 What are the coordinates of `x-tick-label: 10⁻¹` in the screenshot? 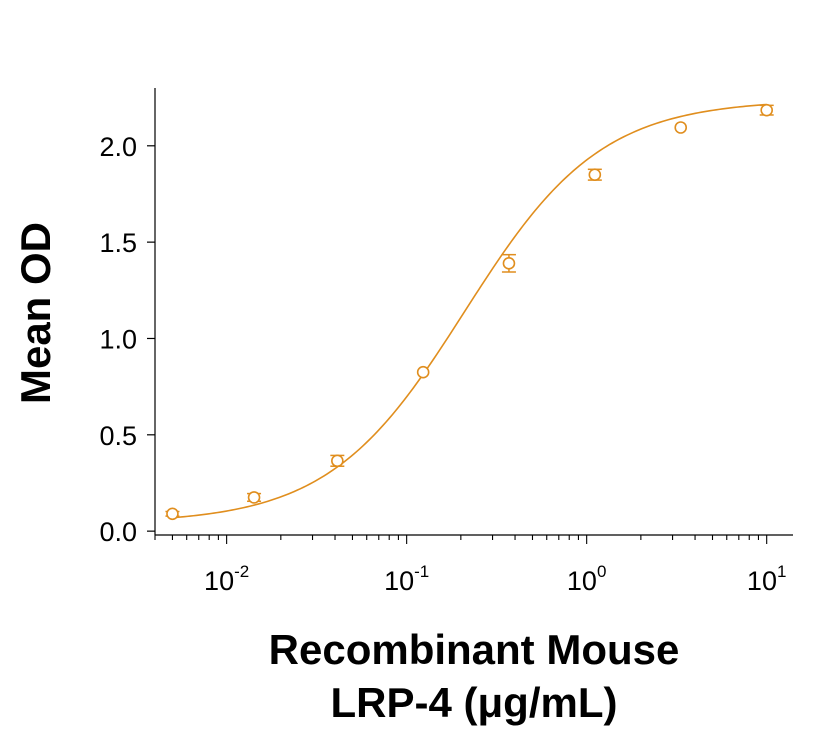 It's located at (406, 579).